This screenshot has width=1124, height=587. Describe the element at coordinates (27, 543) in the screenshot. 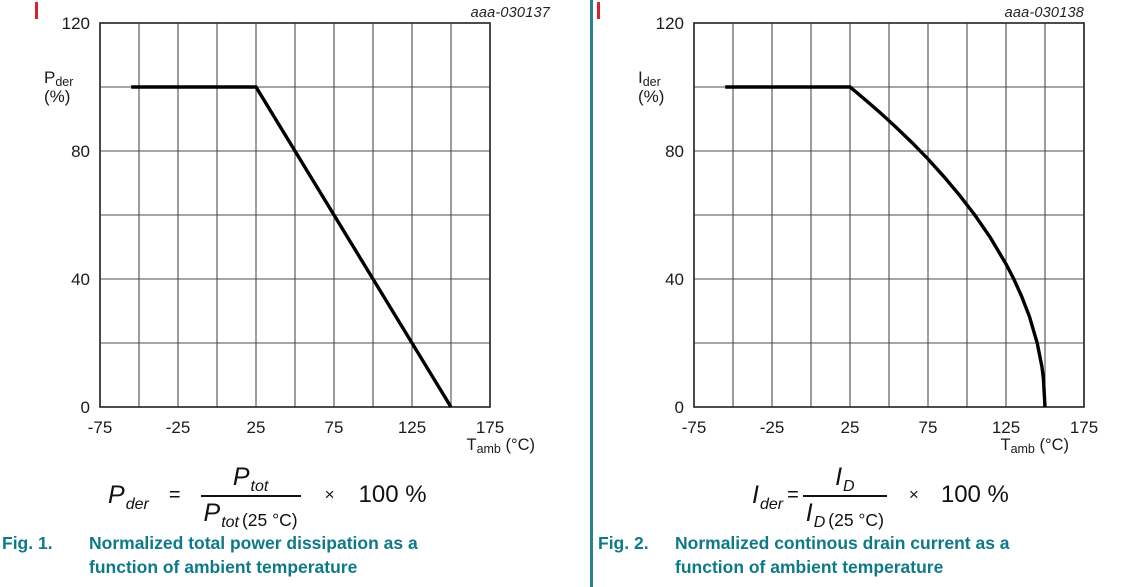

I see `figure-1-caption-label: Fig. 1.` at that location.